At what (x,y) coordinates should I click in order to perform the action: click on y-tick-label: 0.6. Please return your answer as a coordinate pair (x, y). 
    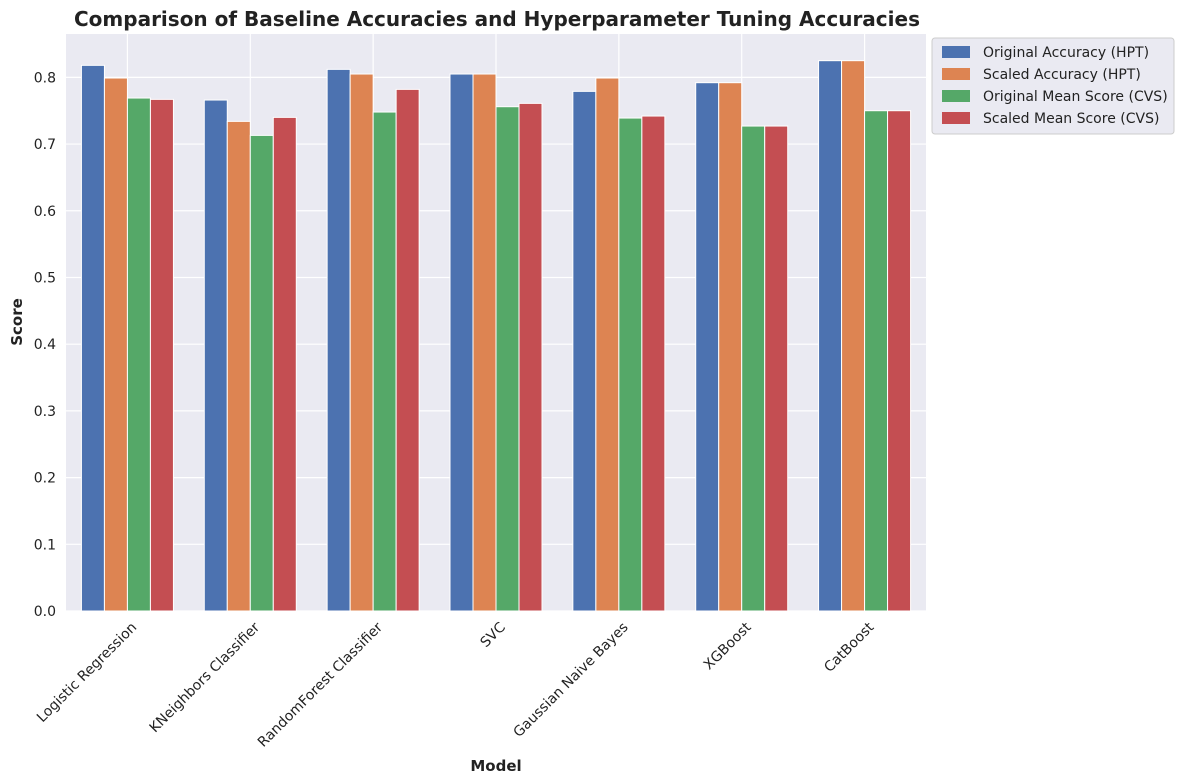
    Looking at the image, I should click on (45, 212).